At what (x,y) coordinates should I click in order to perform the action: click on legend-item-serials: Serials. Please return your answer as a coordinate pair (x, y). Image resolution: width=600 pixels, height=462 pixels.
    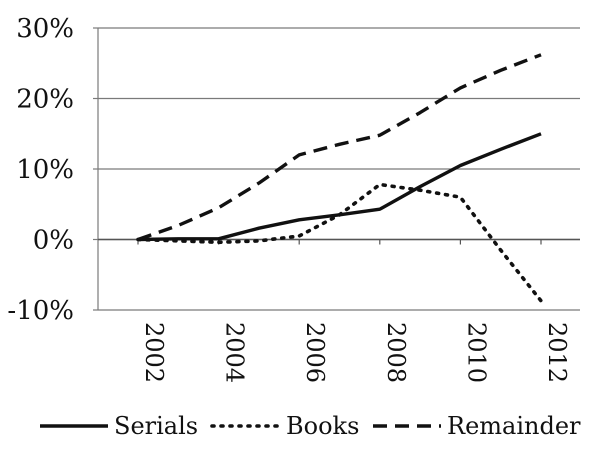
    Looking at the image, I should click on (119, 426).